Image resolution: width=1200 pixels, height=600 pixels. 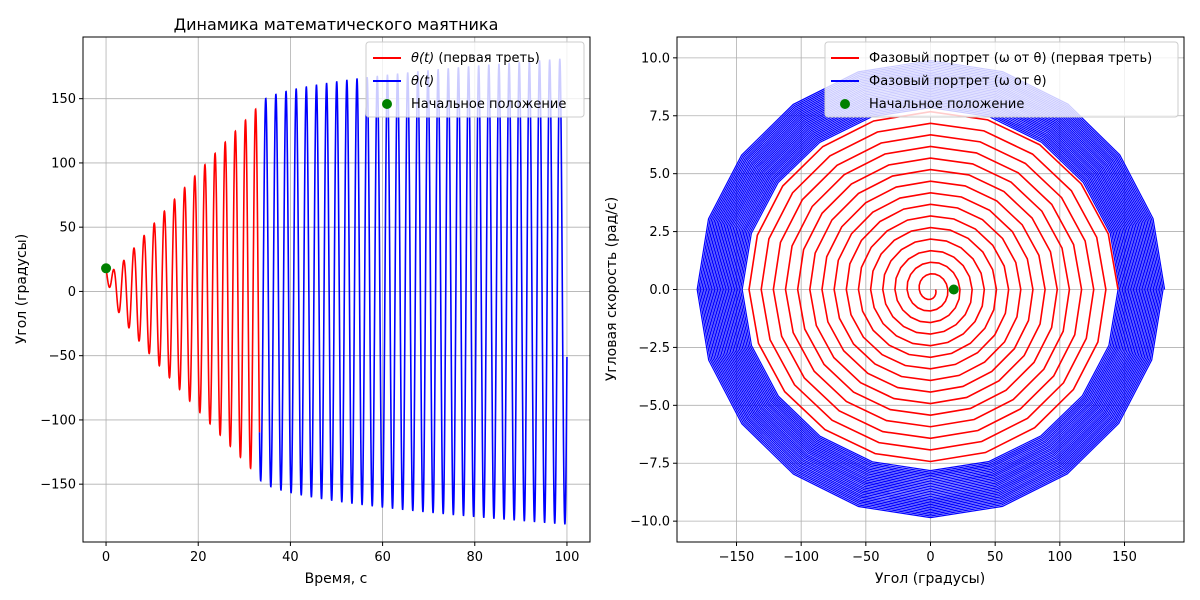 What do you see at coordinates (106, 557) in the screenshot?
I see `left-x-tick-label: 0` at bounding box center [106, 557].